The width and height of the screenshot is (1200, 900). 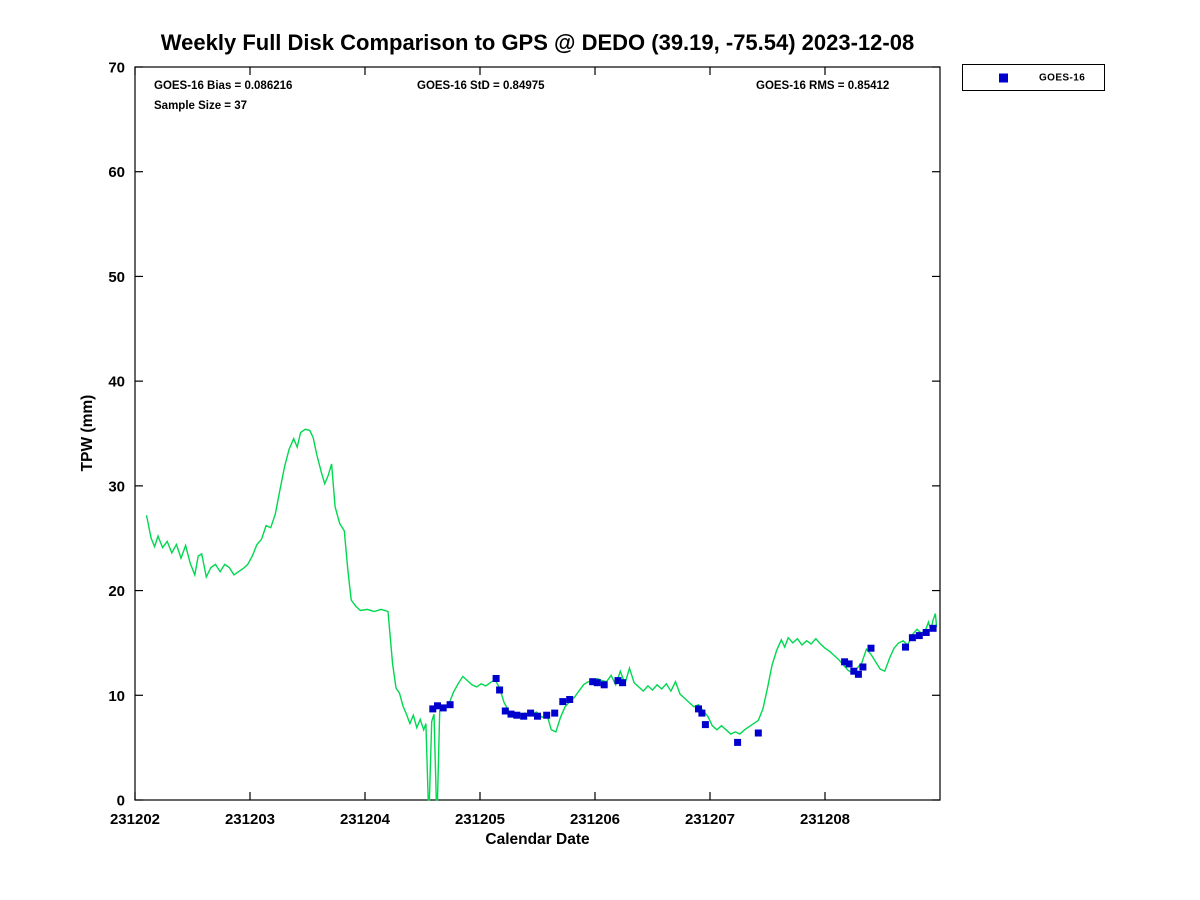 What do you see at coordinates (537, 839) in the screenshot?
I see `x-axis-label: Calendar Date` at bounding box center [537, 839].